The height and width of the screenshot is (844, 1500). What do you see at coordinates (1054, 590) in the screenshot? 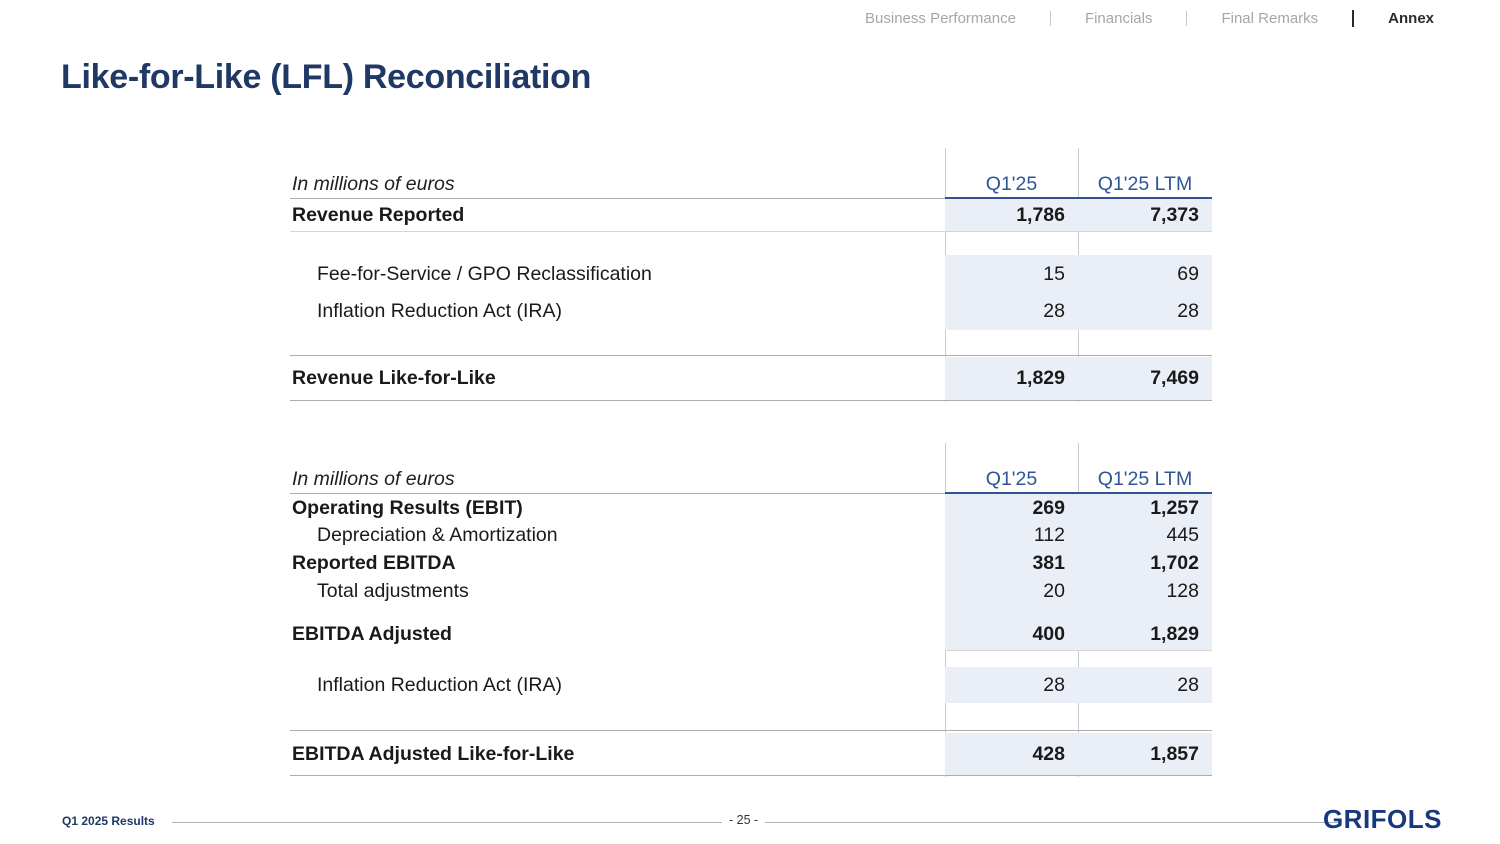
I see `row-value-q125: 20` at bounding box center [1054, 590].